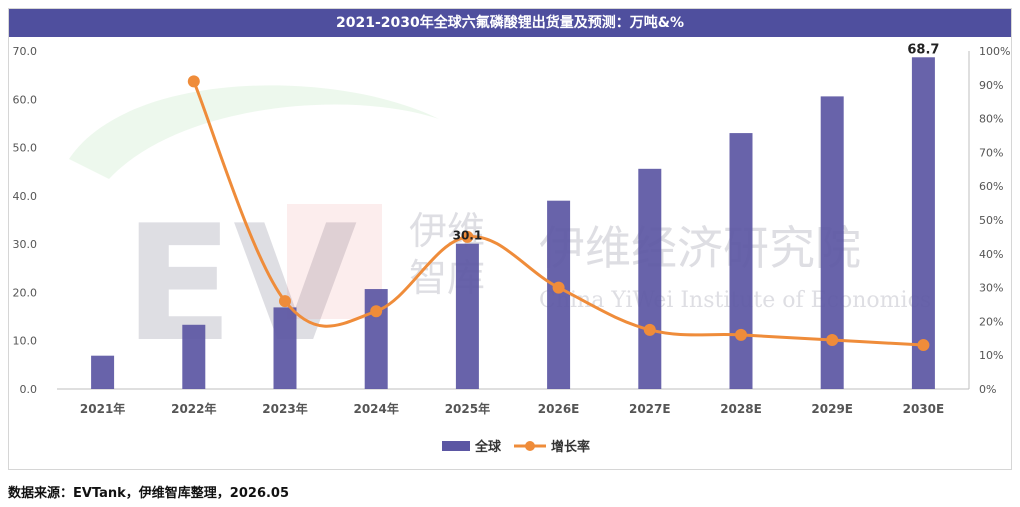  What do you see at coordinates (924, 409) in the screenshot?
I see `x-tick-label: 2030E` at bounding box center [924, 409].